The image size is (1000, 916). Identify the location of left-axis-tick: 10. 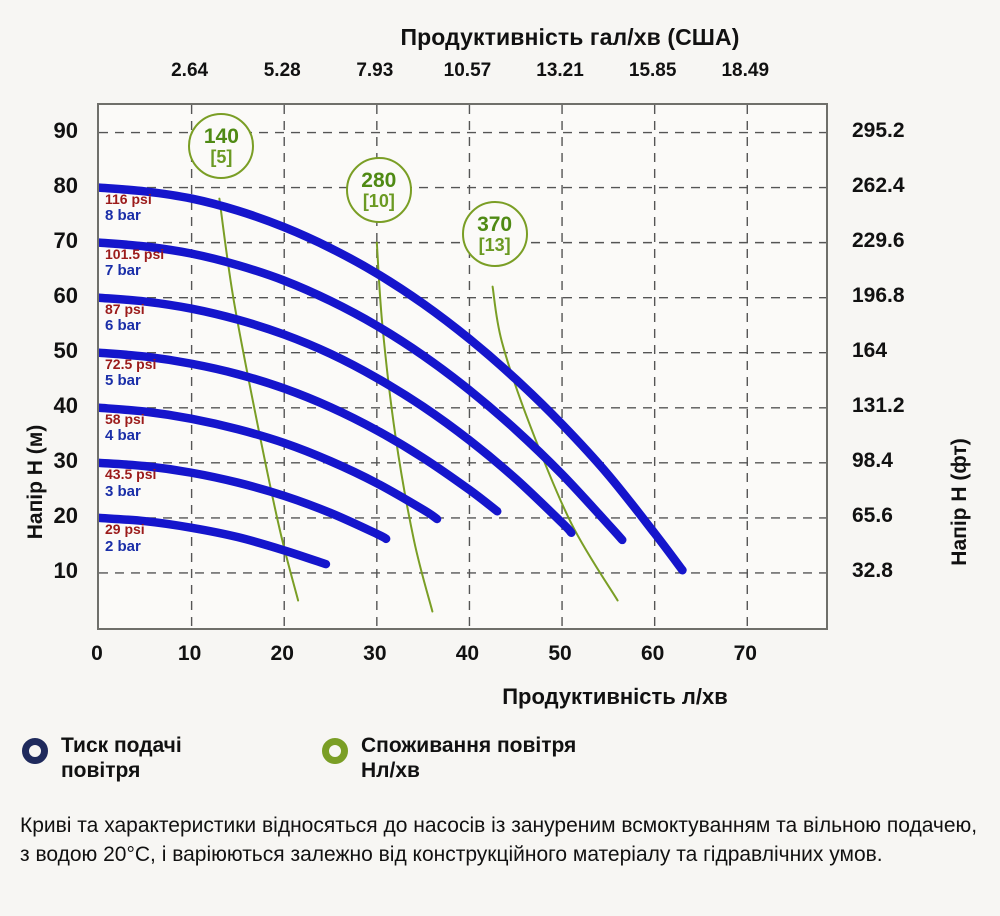
(65, 570).